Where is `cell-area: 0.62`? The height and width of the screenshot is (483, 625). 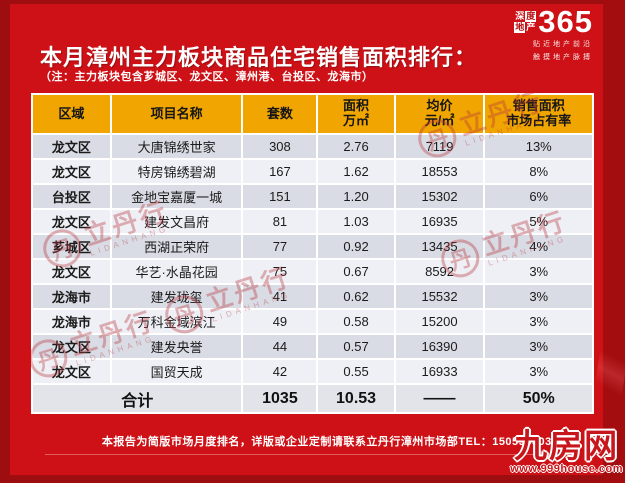 cell-area: 0.62 is located at coordinates (356, 296).